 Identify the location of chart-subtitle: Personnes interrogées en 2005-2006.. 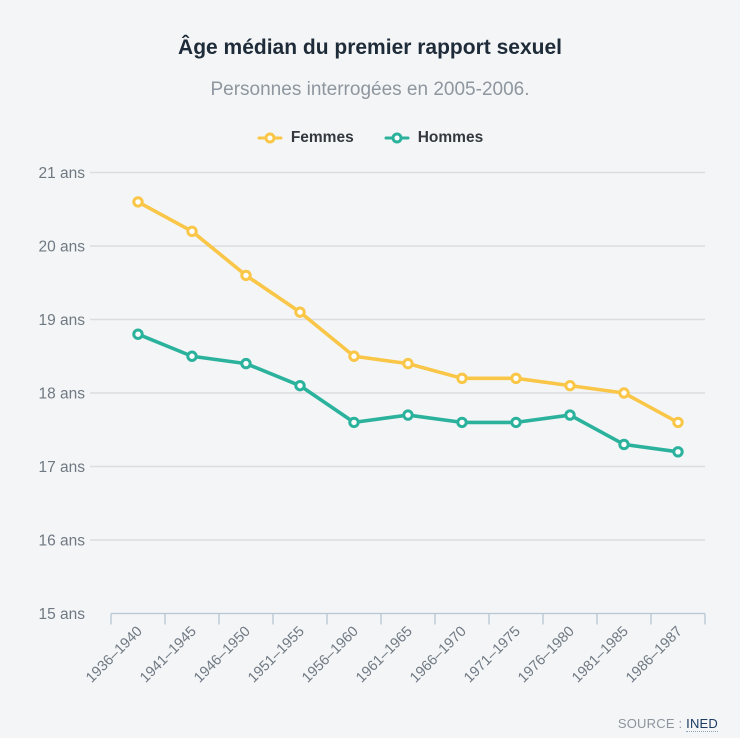
(370, 89).